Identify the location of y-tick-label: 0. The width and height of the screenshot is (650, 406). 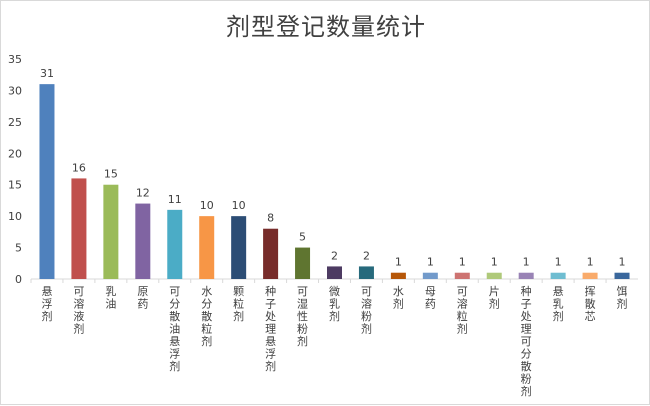
(18, 279).